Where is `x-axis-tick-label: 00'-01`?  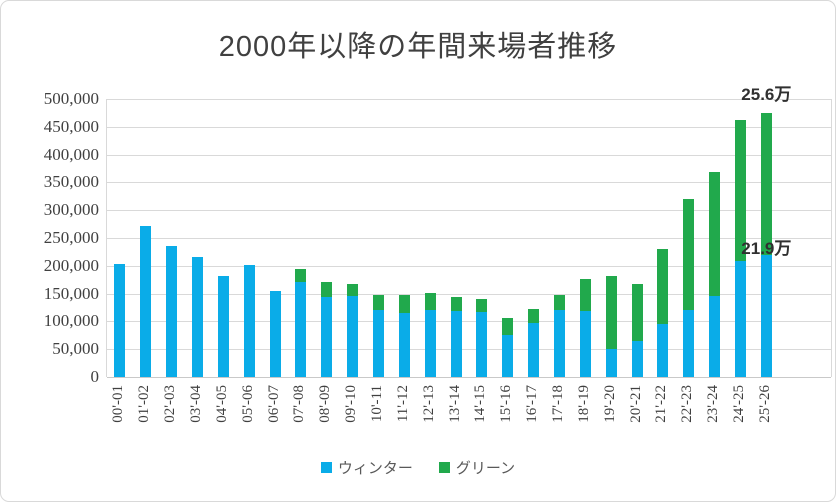 x-axis-tick-label: 00'-01 is located at coordinates (118, 404).